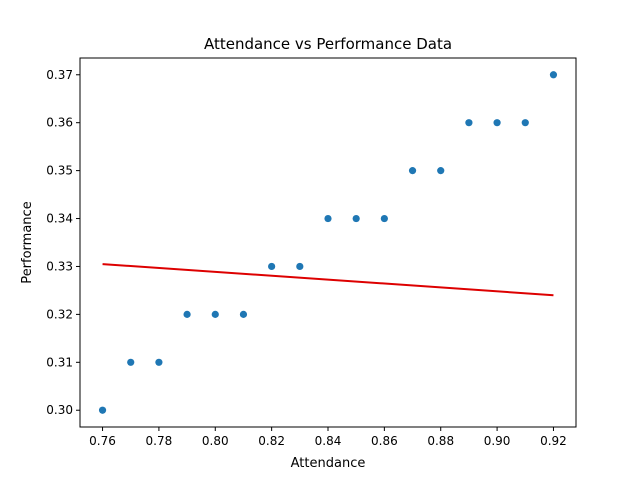 This screenshot has width=640, height=480. What do you see at coordinates (59, 266) in the screenshot?
I see `y-tick-label-3: 0.33` at bounding box center [59, 266].